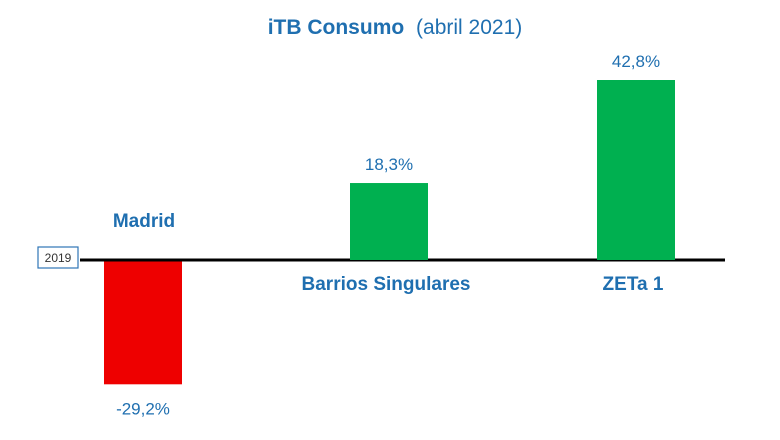 Image resolution: width=780 pixels, height=440 pixels. I want to click on baseline-label-box, so click(58, 257).